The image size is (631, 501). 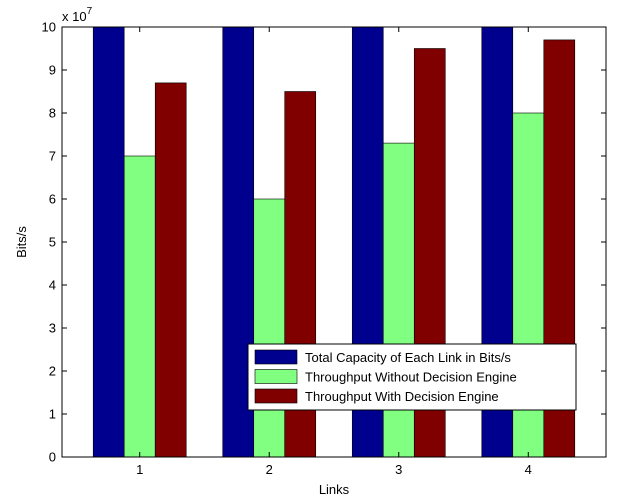 I want to click on y-tick-label: 1, so click(x=52, y=414).